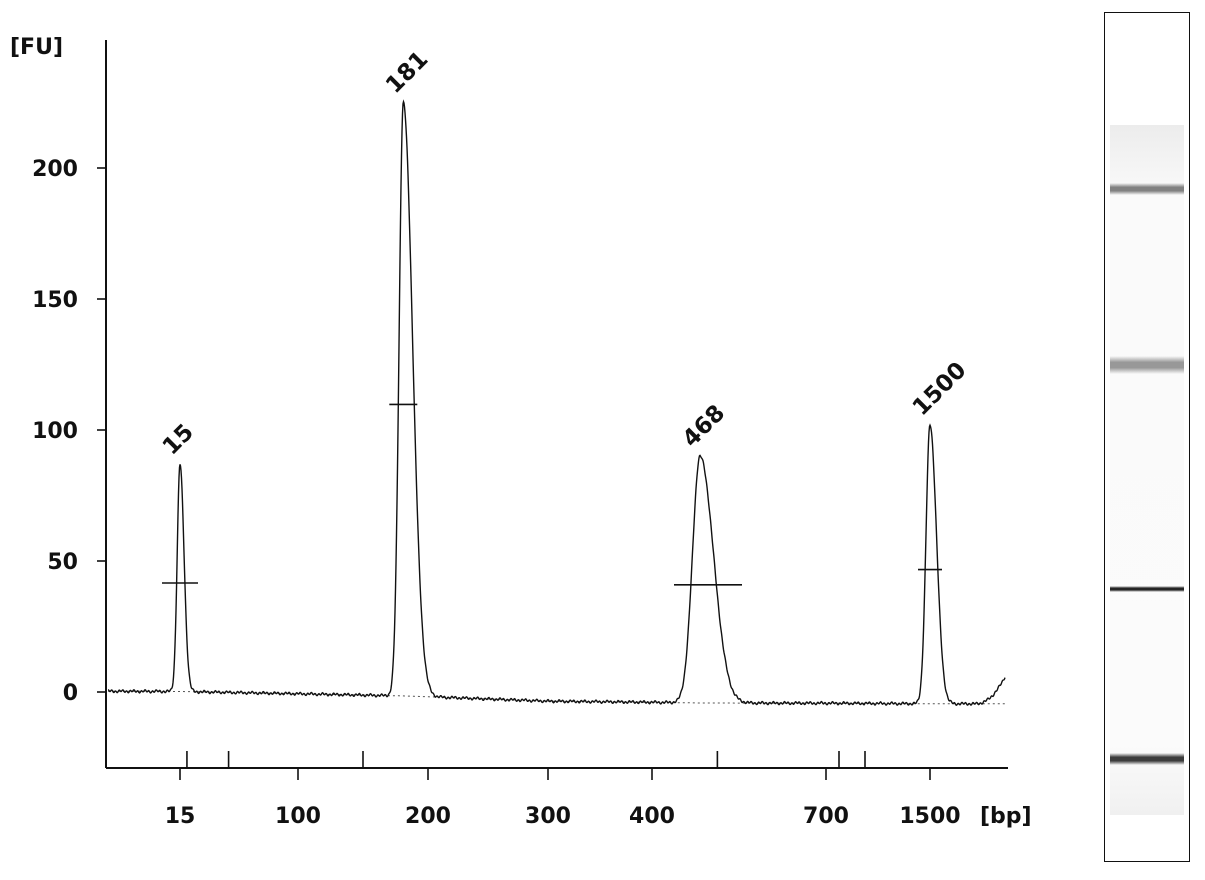  What do you see at coordinates (940, 389) in the screenshot?
I see `peak-label: 1500` at bounding box center [940, 389].